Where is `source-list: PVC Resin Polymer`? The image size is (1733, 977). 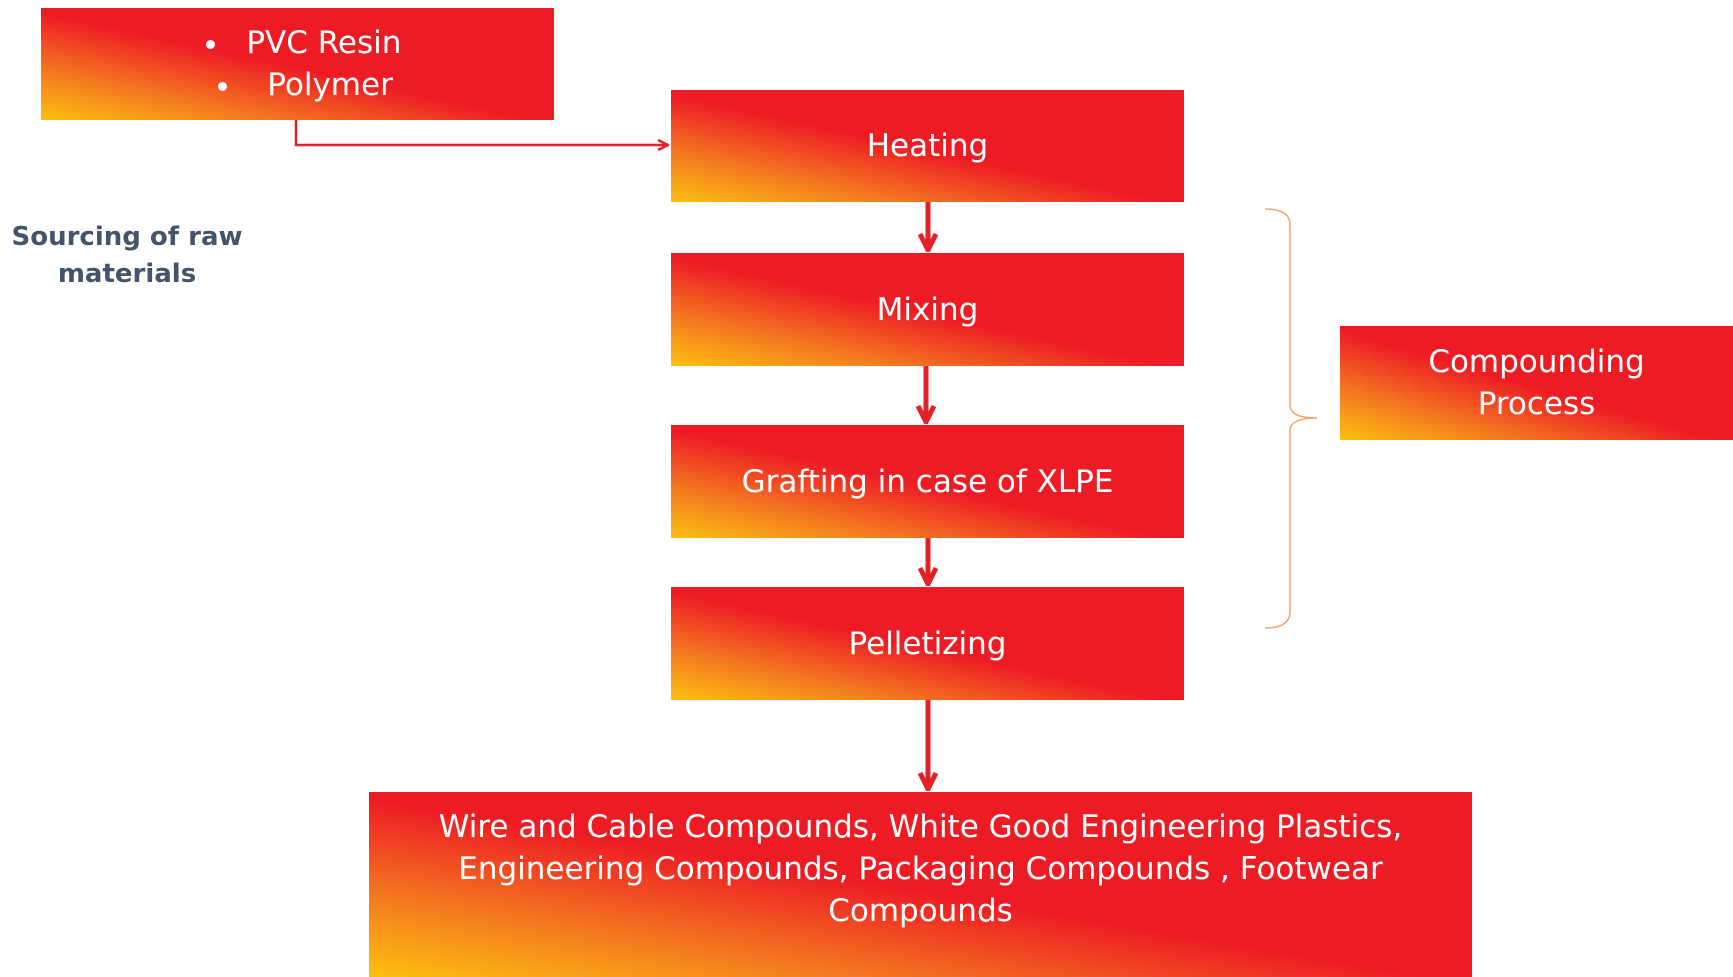
source-list: PVC Resin Polymer is located at coordinates (297, 64).